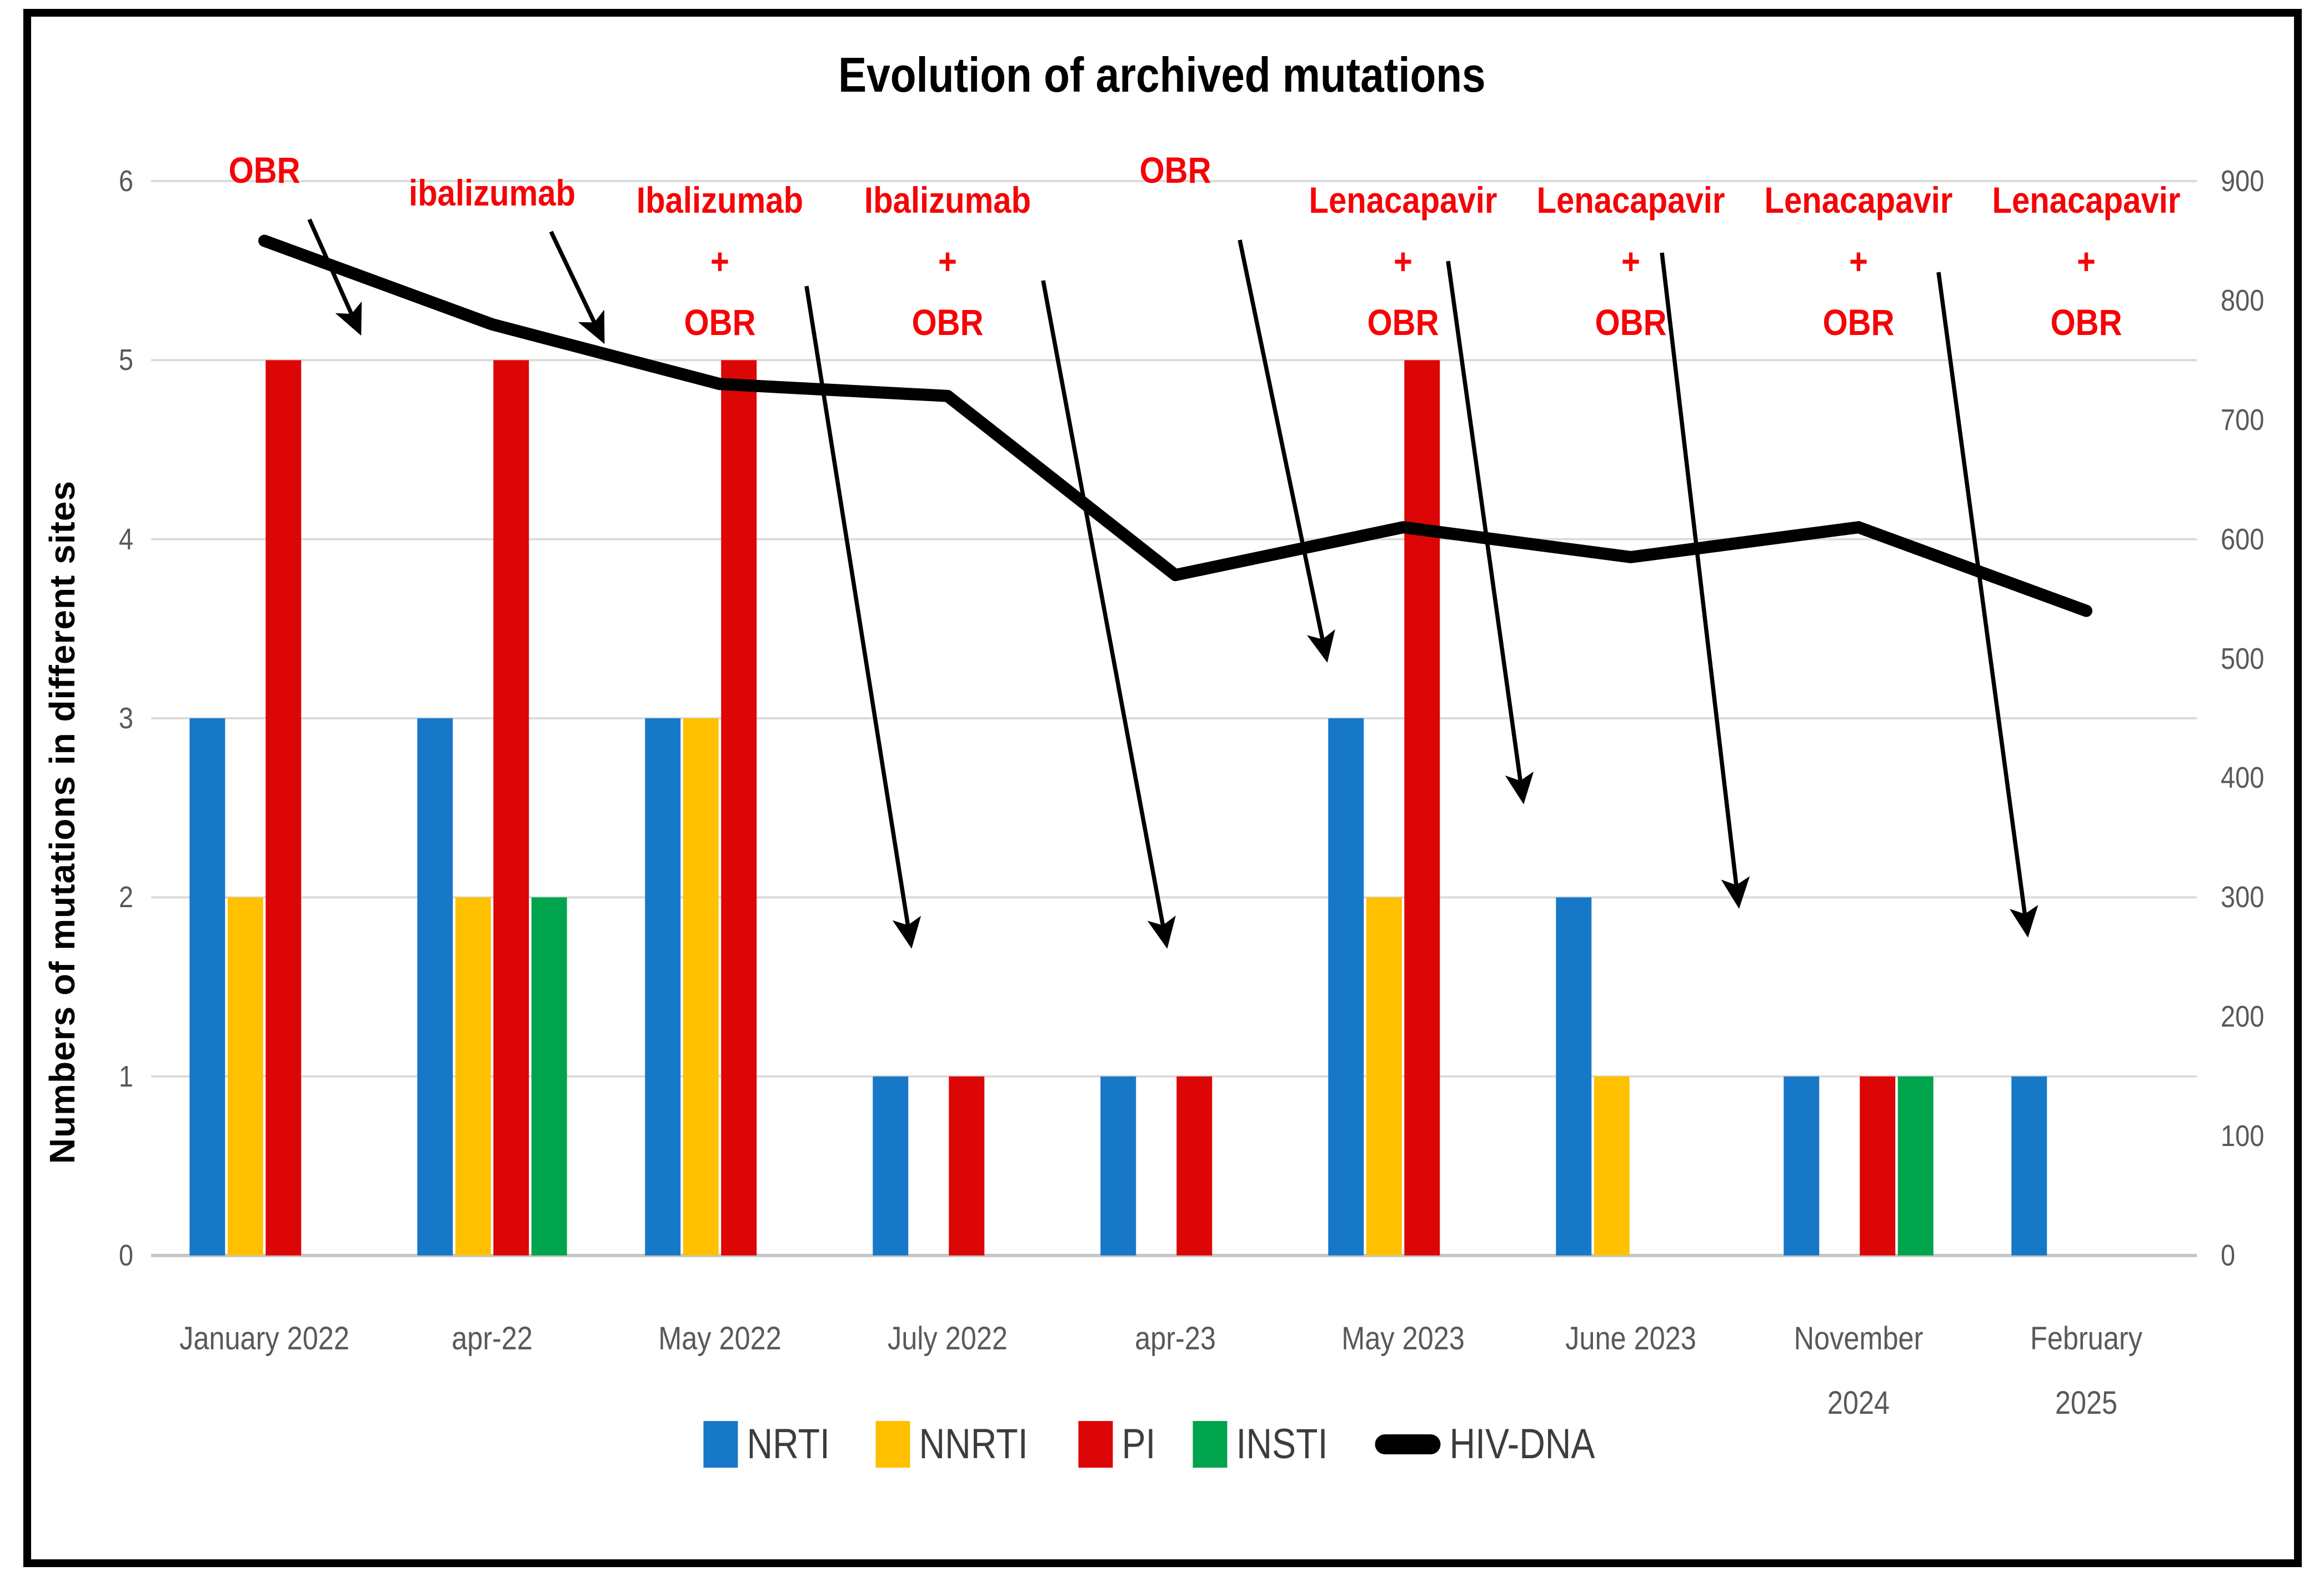  I want to click on left-tick-label: 2, so click(125, 897).